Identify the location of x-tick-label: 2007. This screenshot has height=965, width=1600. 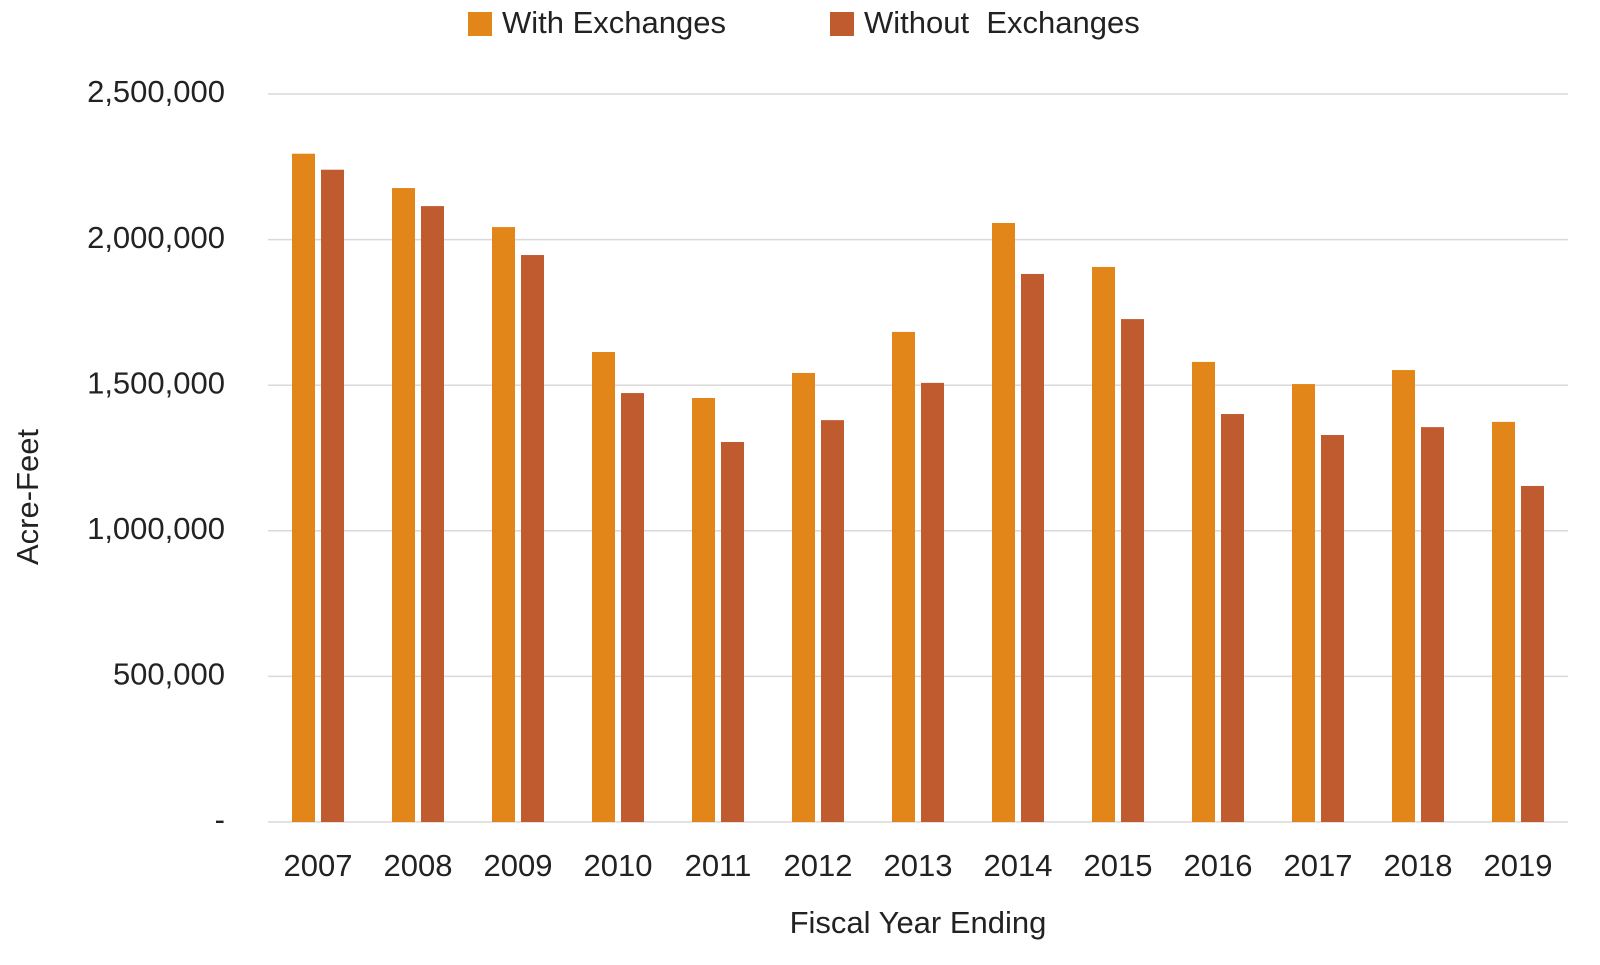
(318, 865).